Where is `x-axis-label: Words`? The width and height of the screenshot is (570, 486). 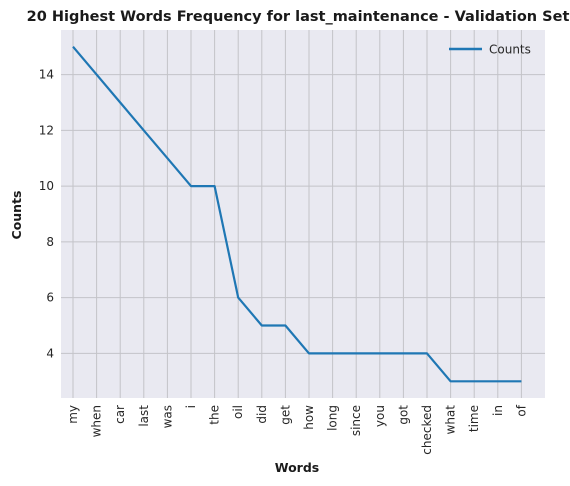
x-axis-label: Words is located at coordinates (297, 467).